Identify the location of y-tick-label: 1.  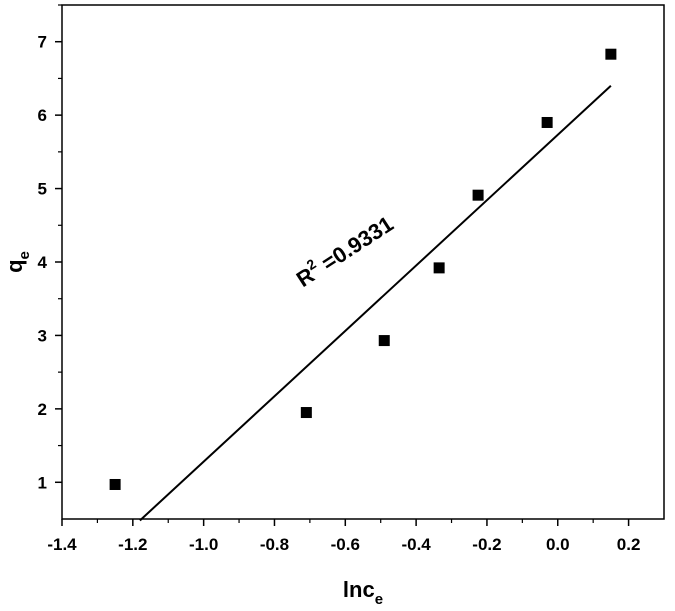
(42, 482).